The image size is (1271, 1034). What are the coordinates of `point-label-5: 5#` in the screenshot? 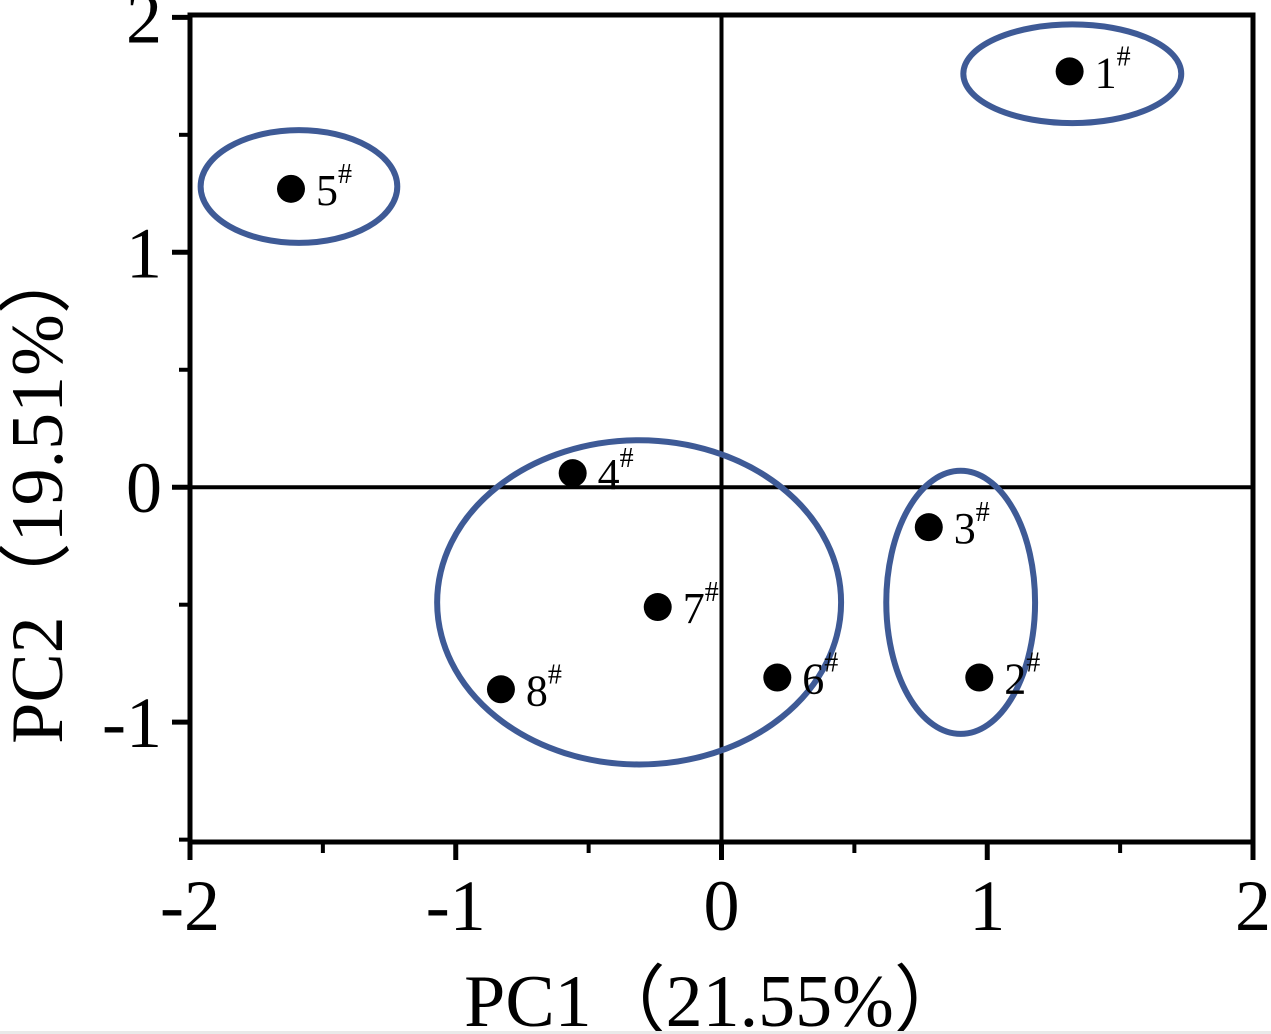 It's located at (334, 187).